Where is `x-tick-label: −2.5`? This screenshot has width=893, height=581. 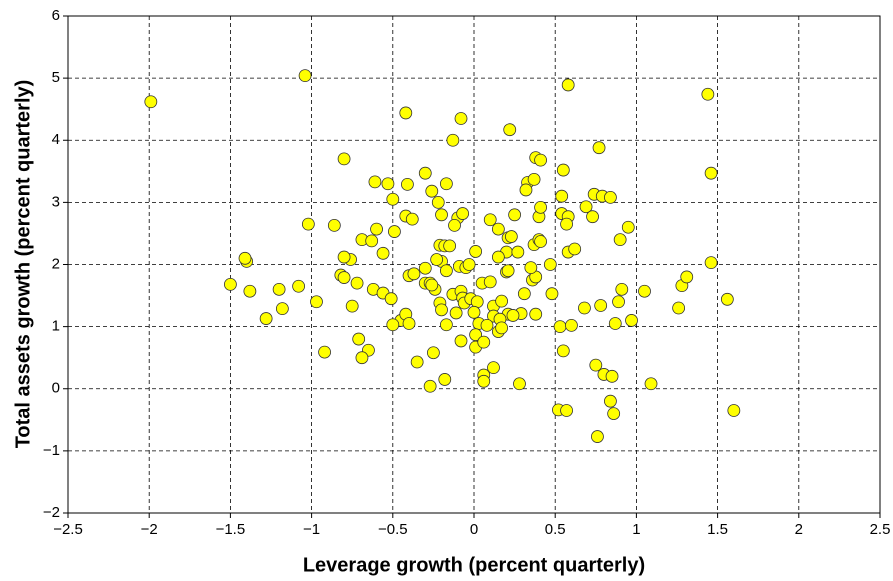 x-tick-label: −2.5 is located at coordinates (68, 529).